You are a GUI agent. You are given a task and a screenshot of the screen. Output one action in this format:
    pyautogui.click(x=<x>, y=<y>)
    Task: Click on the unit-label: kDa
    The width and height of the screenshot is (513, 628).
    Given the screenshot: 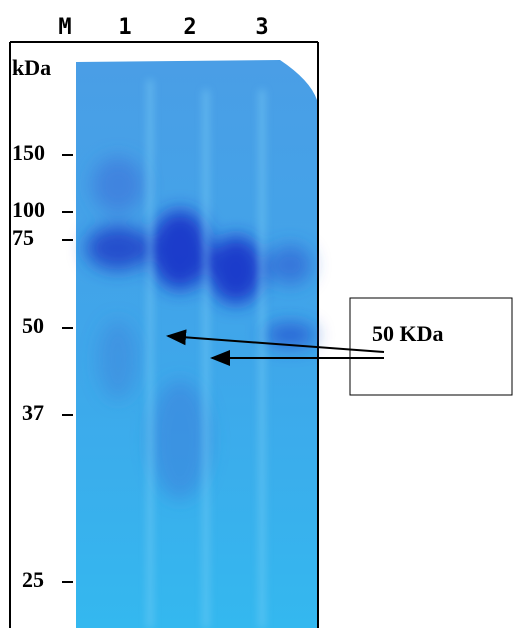 What is the action you would take?
    pyautogui.click(x=31, y=67)
    